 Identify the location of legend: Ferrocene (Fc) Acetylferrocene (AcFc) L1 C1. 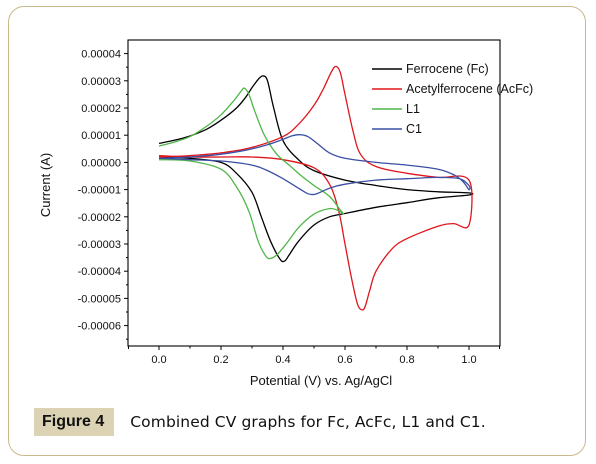
(452, 99).